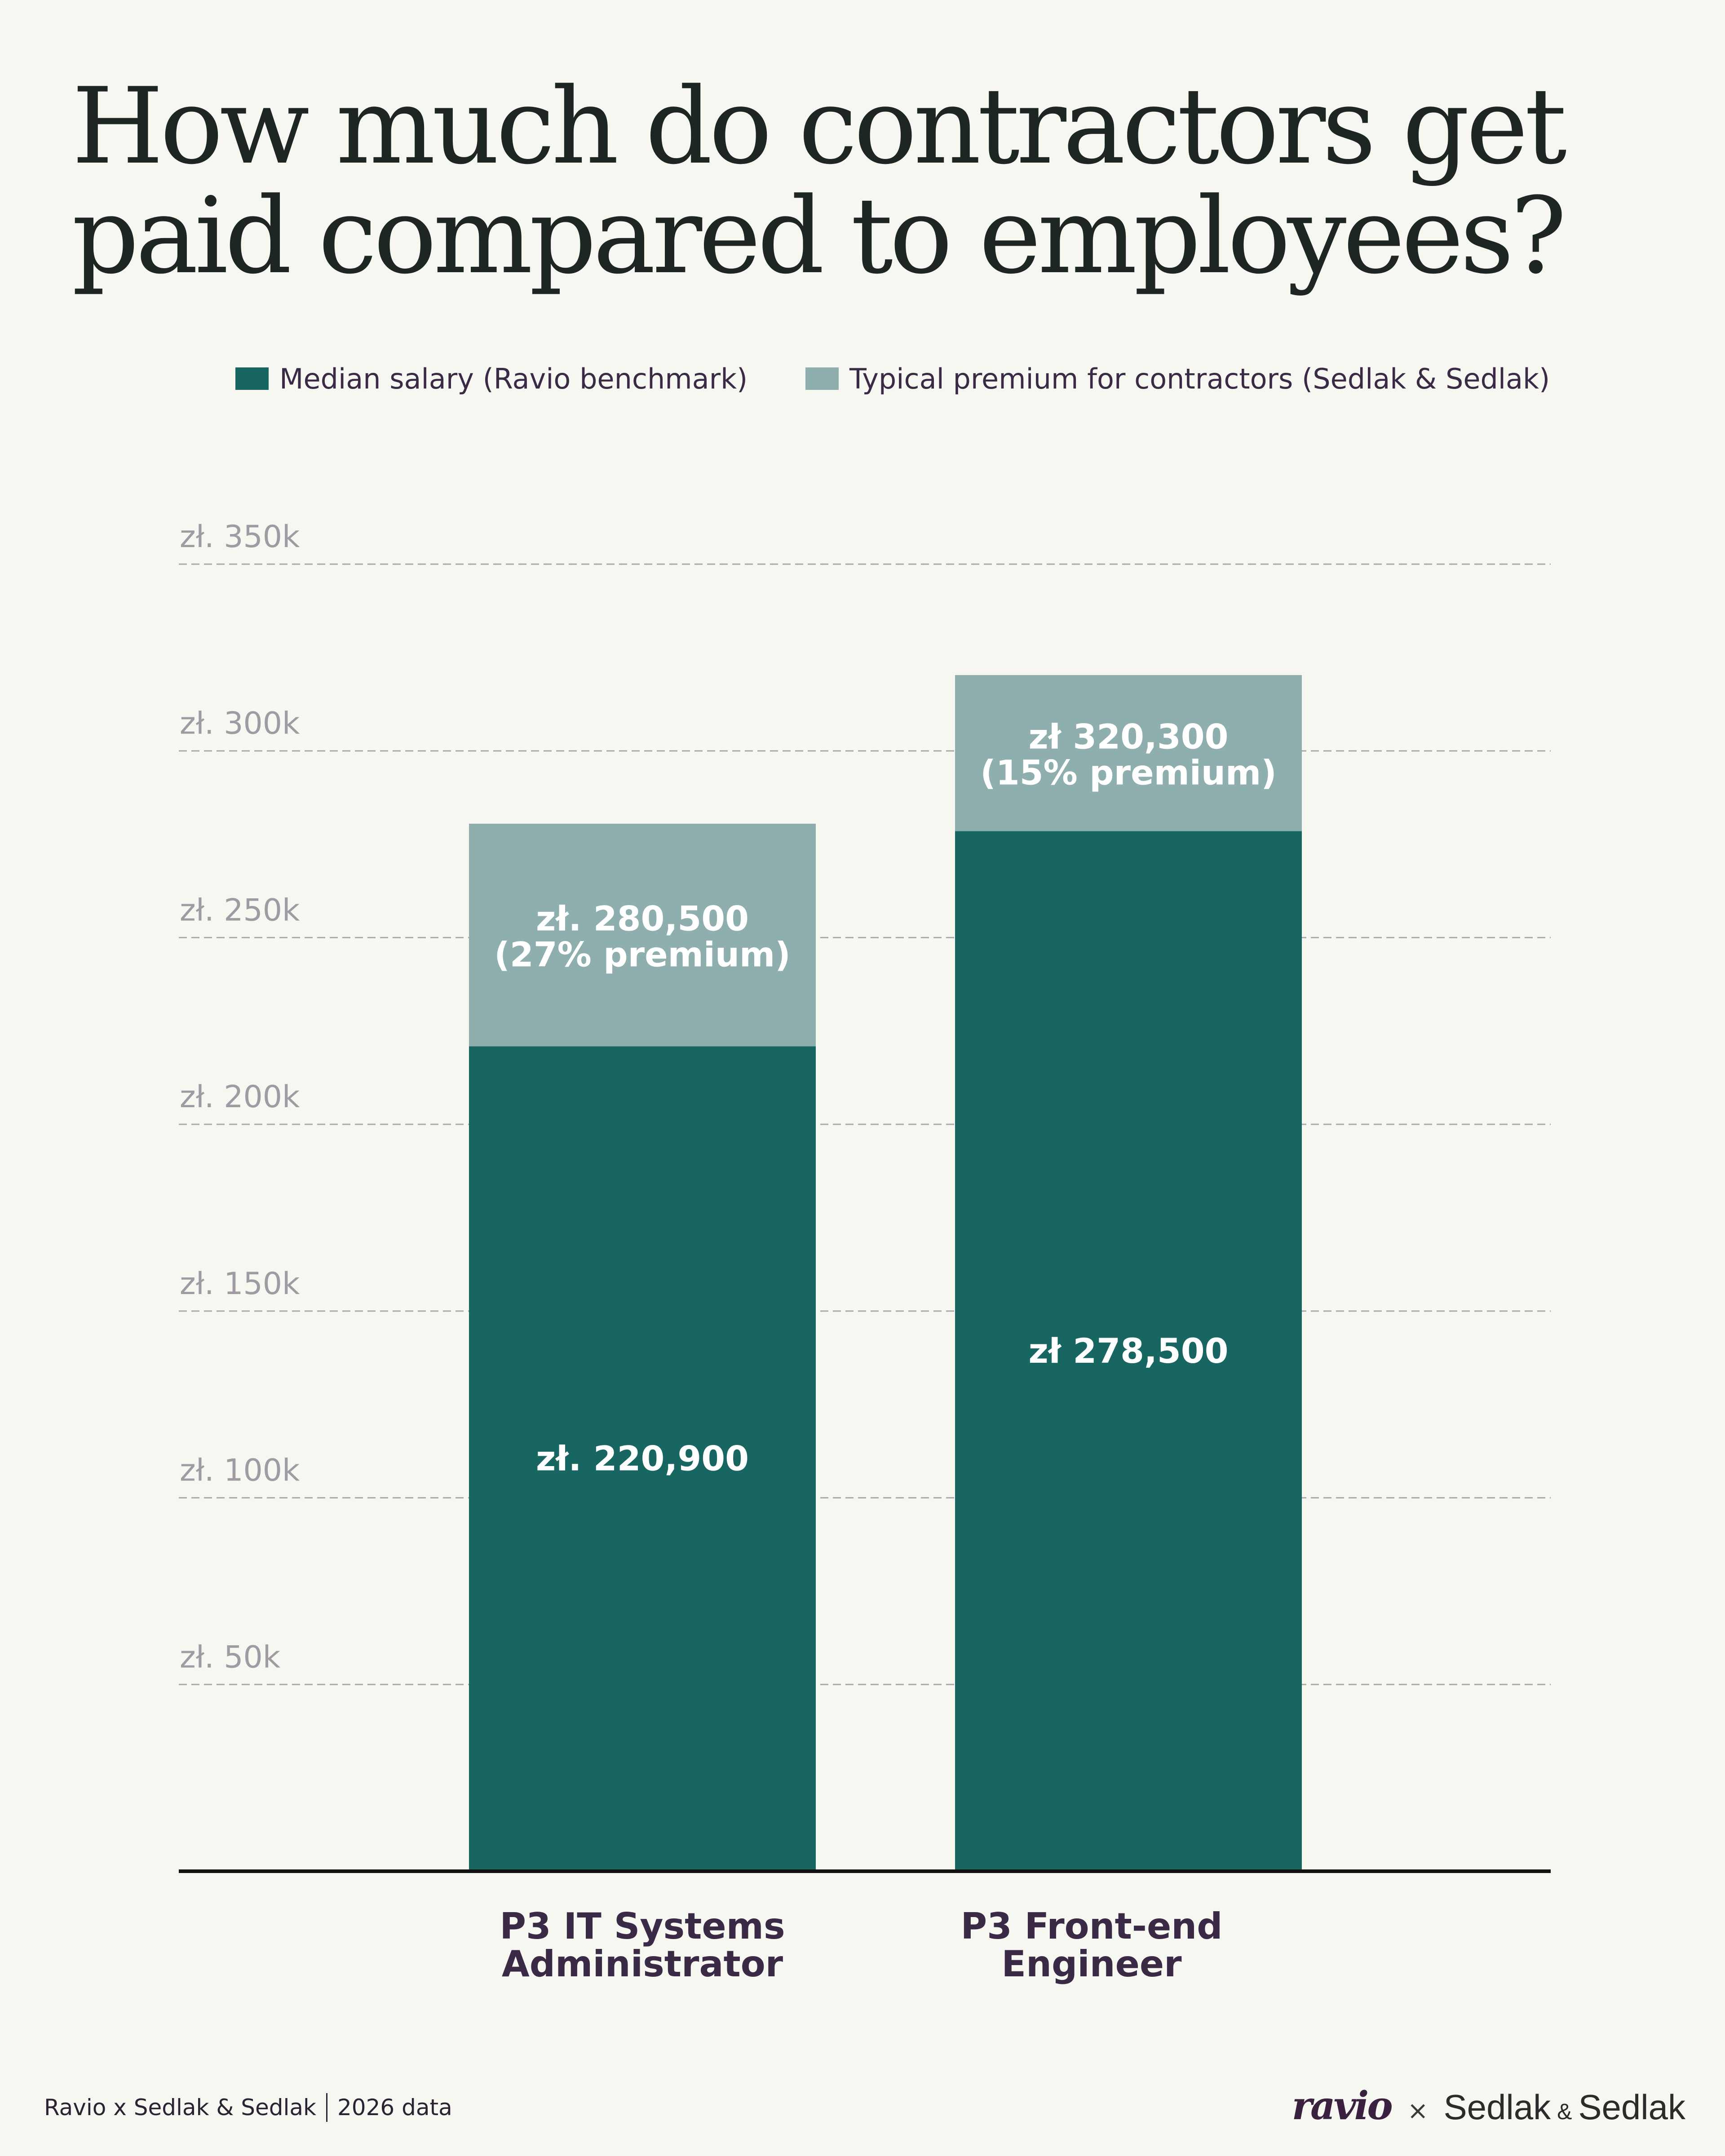 The height and width of the screenshot is (2156, 1725). What do you see at coordinates (642, 1964) in the screenshot?
I see `x-category-label: Administrator` at bounding box center [642, 1964].